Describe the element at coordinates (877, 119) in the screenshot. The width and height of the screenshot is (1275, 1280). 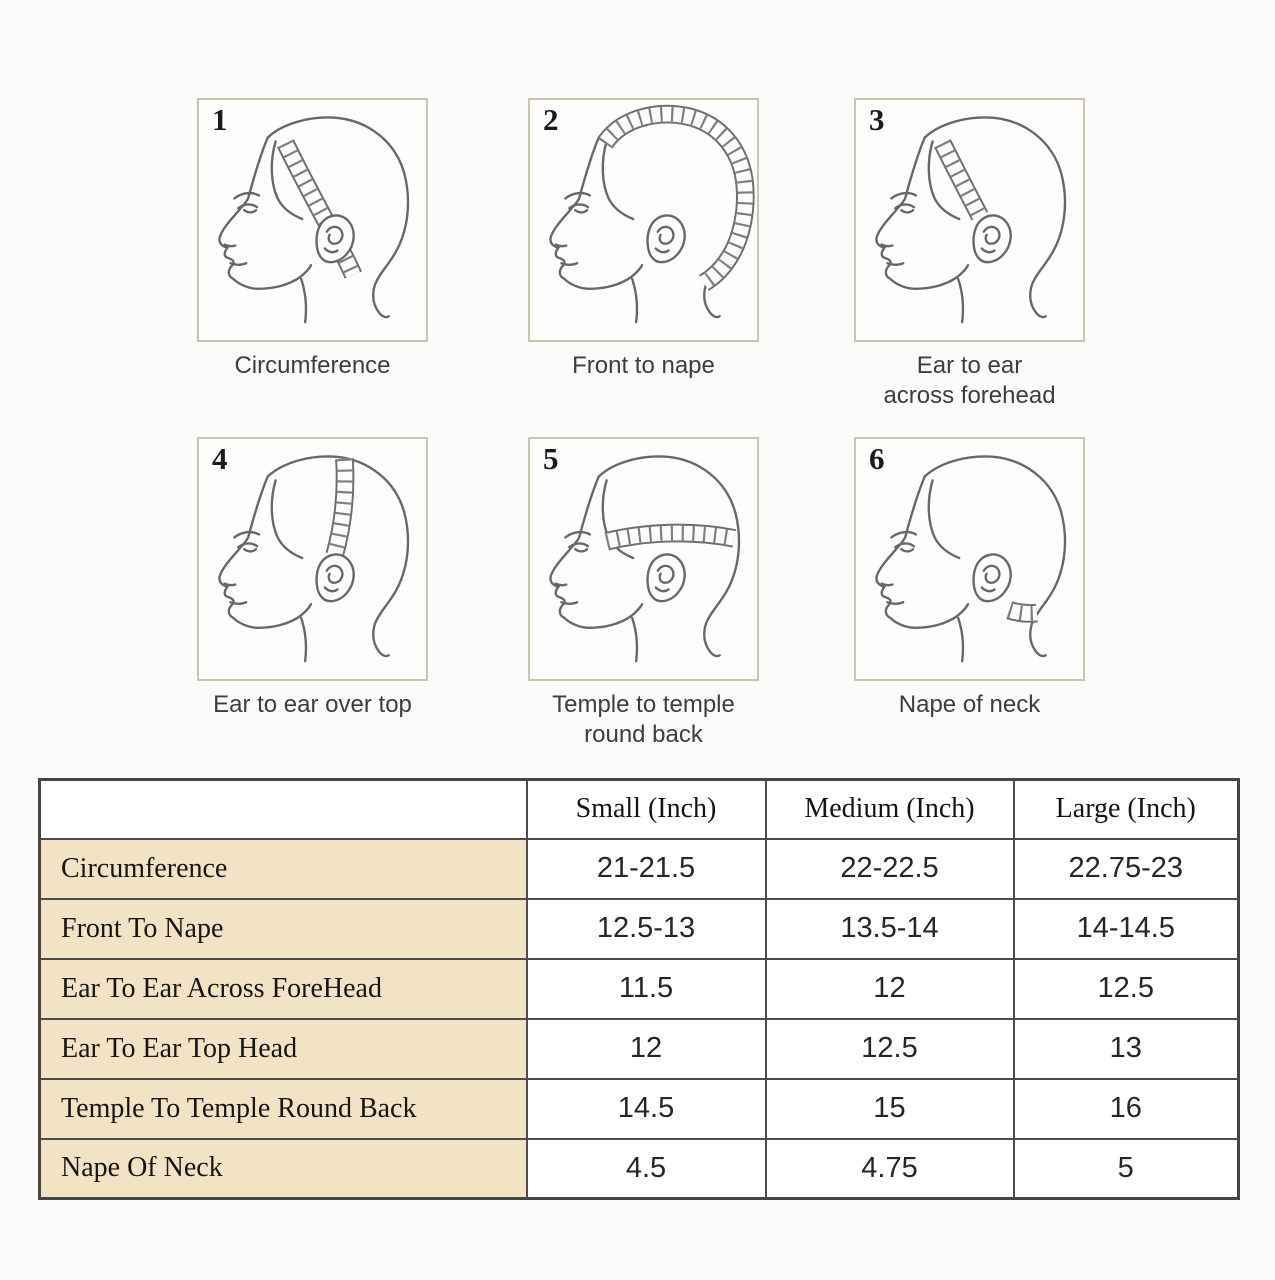
I see `figure-number: 3` at that location.